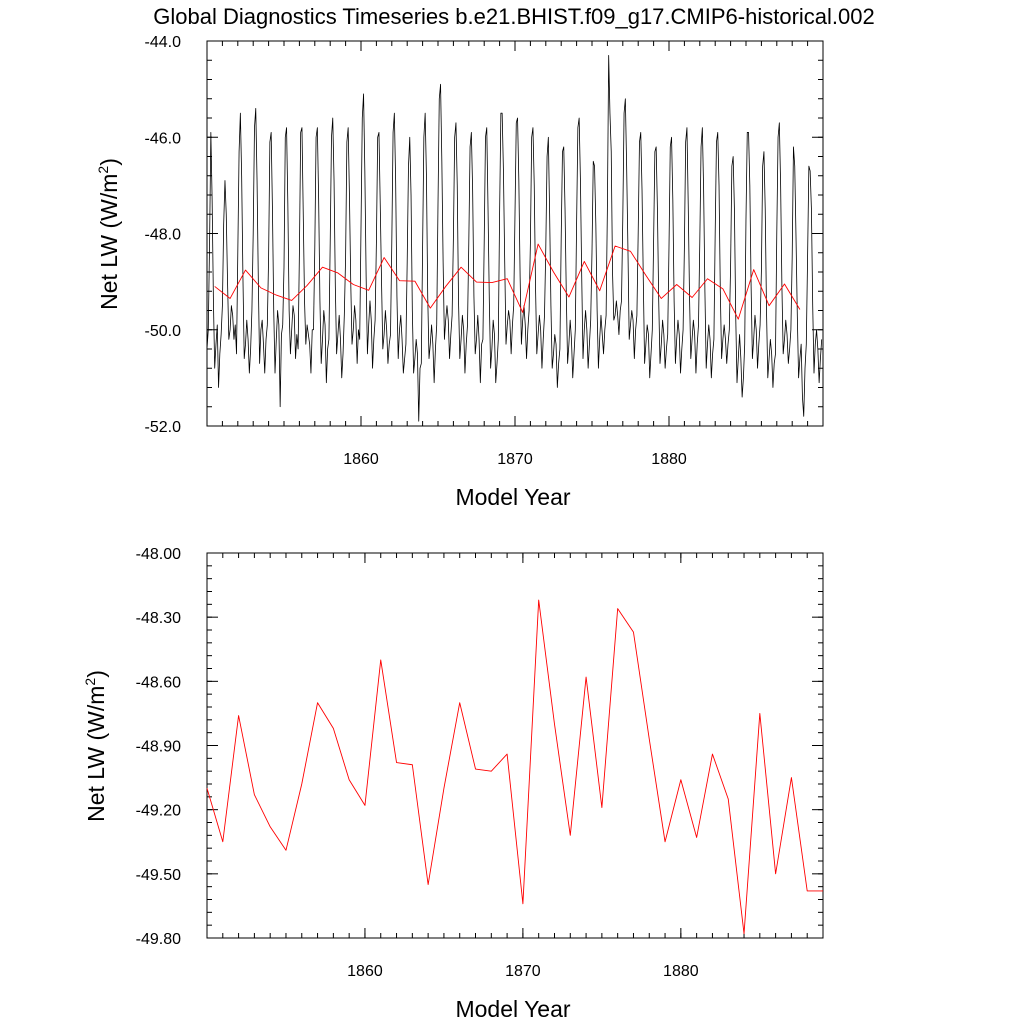  Describe the element at coordinates (361, 459) in the screenshot. I see `top-x-tick-label: 1860` at that location.